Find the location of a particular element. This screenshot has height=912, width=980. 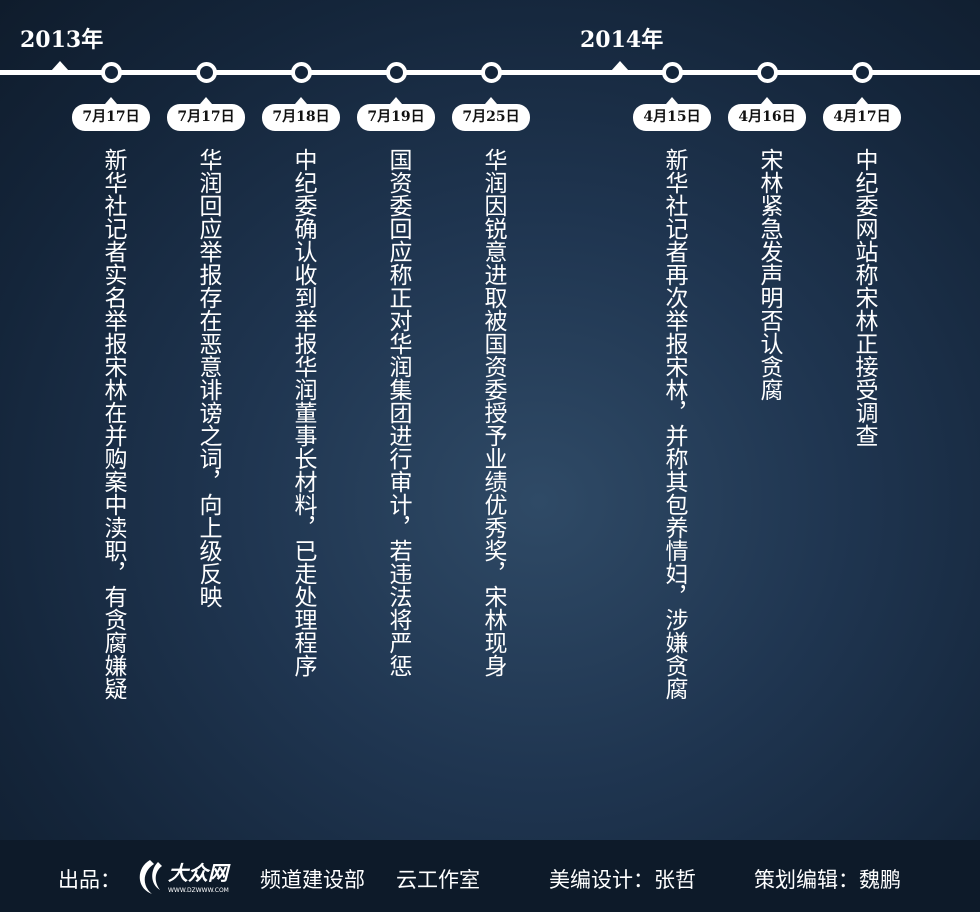

date-badge: 7月25日 is located at coordinates (491, 114).